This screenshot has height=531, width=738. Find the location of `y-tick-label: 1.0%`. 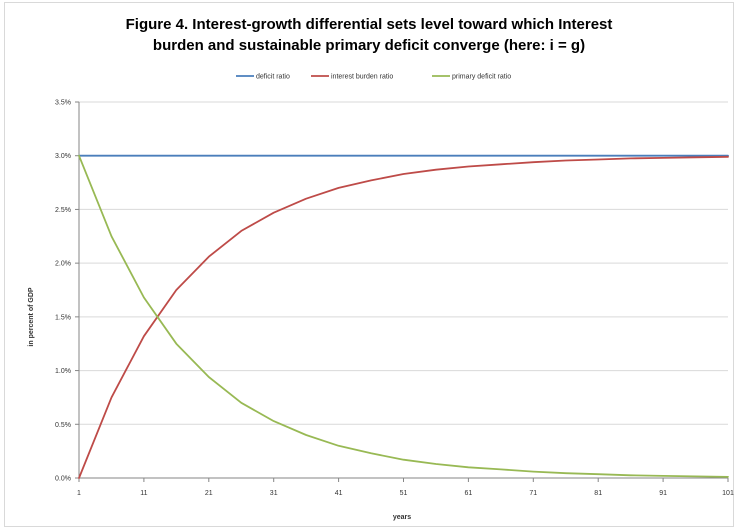

y-tick-label: 1.0% is located at coordinates (63, 371).